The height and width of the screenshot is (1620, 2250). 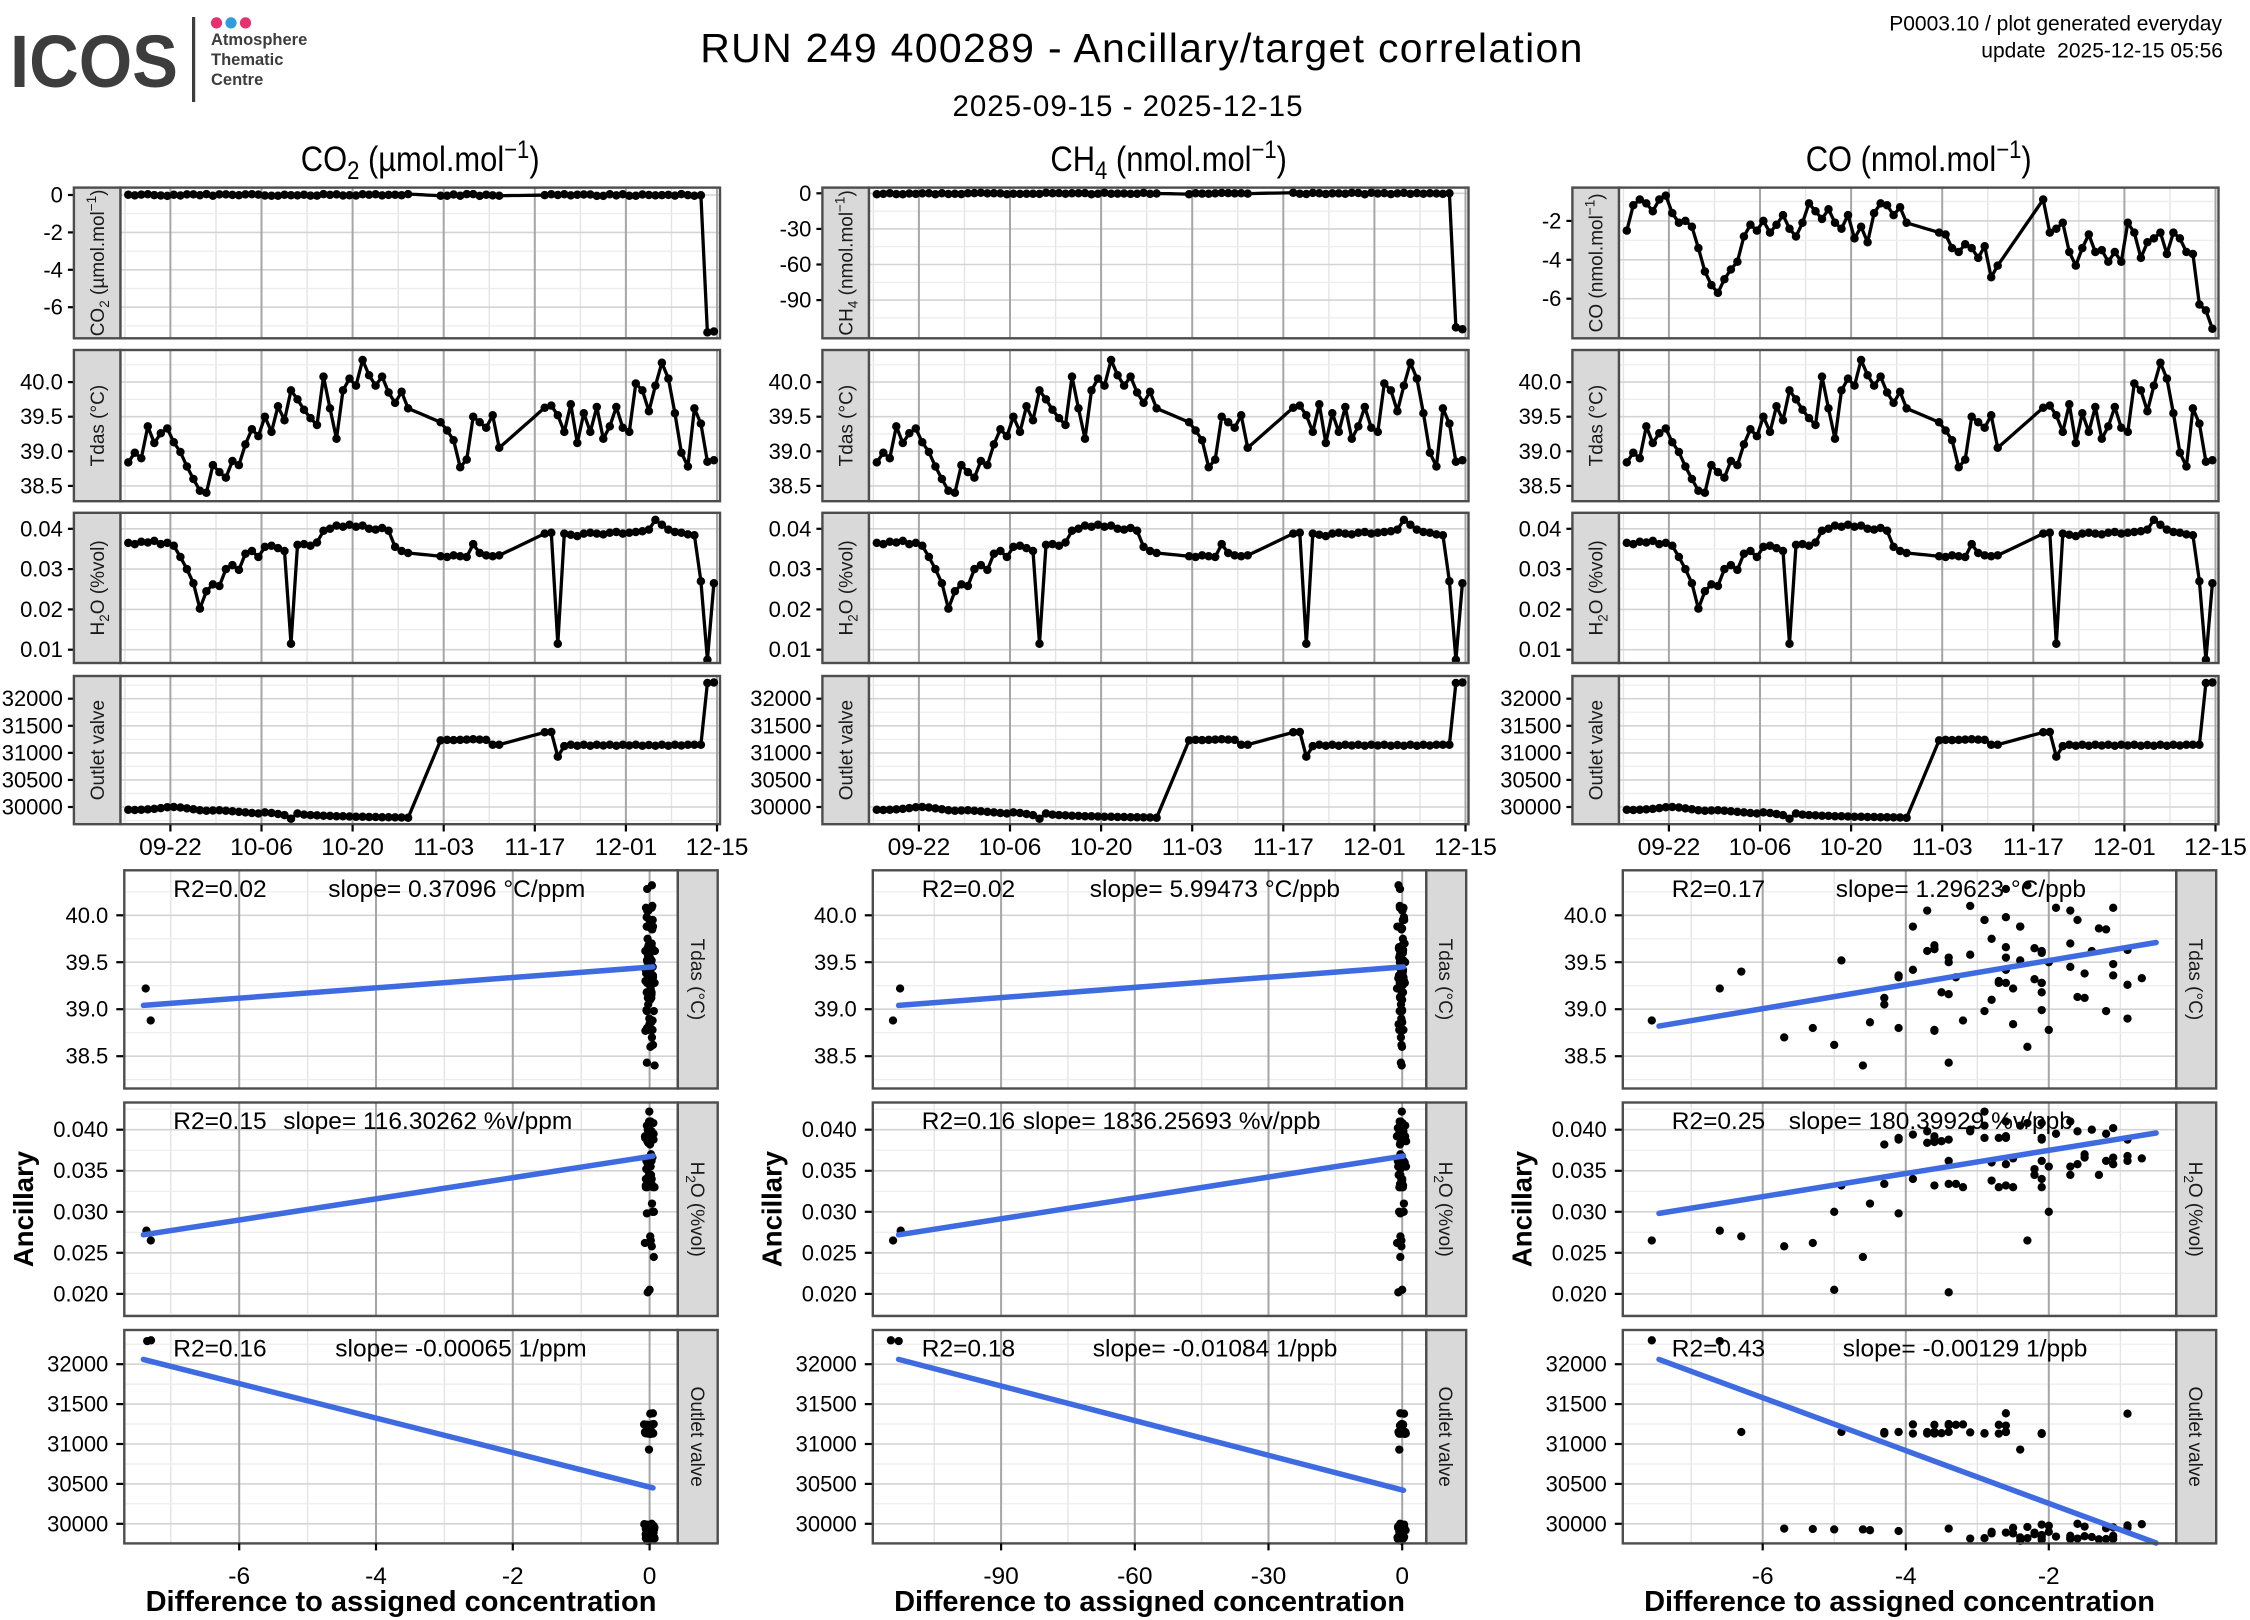 I want to click on svg-text: Thematic, so click(x=247, y=60).